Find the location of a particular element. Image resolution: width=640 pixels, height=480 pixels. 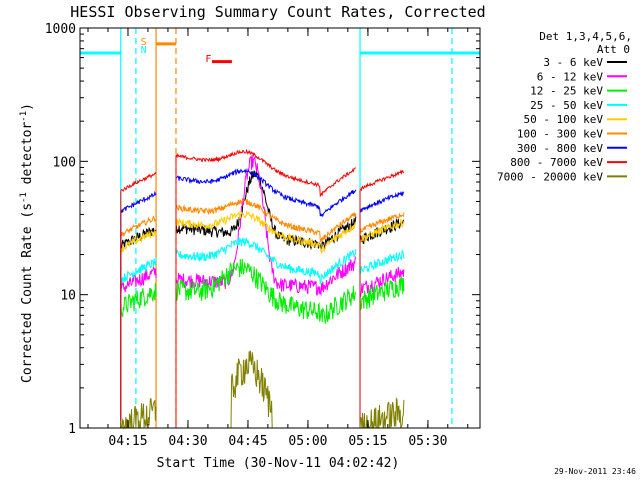

legend-item-label: 6 - 12 keV is located at coordinates (570, 76).